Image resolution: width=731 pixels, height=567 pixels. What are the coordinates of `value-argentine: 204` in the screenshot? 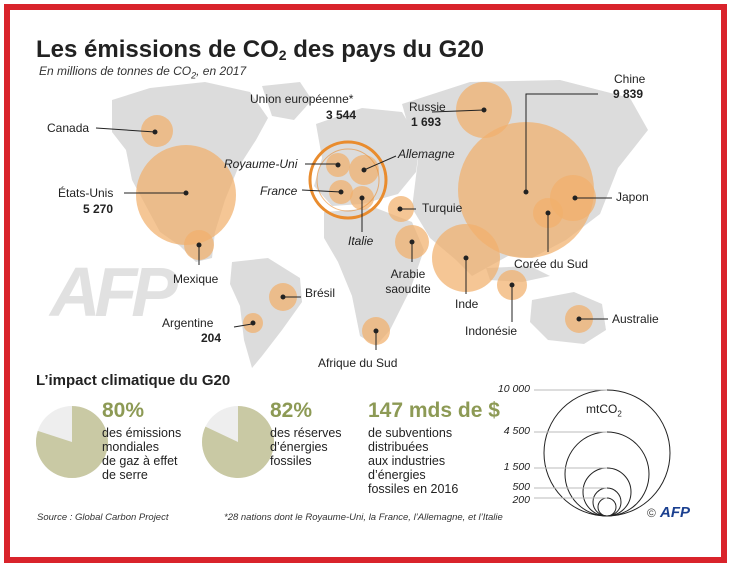 It's located at (211, 338).